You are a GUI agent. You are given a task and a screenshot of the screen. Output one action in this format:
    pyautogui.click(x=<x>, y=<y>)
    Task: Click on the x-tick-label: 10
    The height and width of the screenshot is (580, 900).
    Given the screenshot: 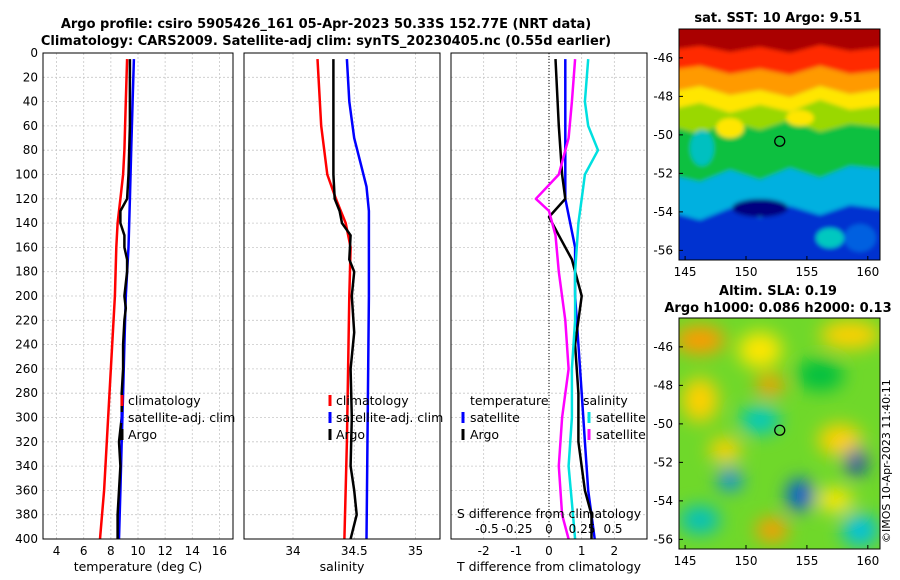 What is the action you would take?
    pyautogui.click(x=137, y=551)
    